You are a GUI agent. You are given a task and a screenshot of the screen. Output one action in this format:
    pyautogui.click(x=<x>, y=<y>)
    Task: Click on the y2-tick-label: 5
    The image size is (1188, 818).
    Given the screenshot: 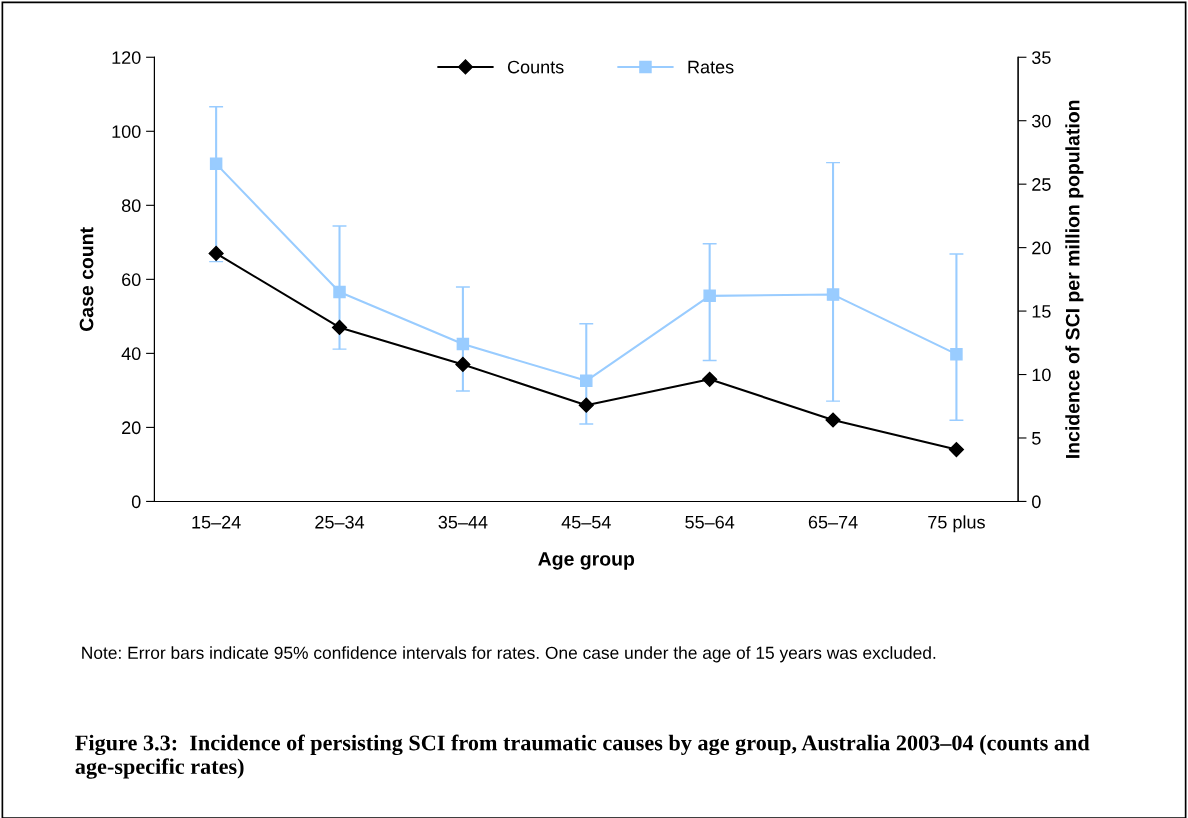 What is the action you would take?
    pyautogui.click(x=1036, y=438)
    